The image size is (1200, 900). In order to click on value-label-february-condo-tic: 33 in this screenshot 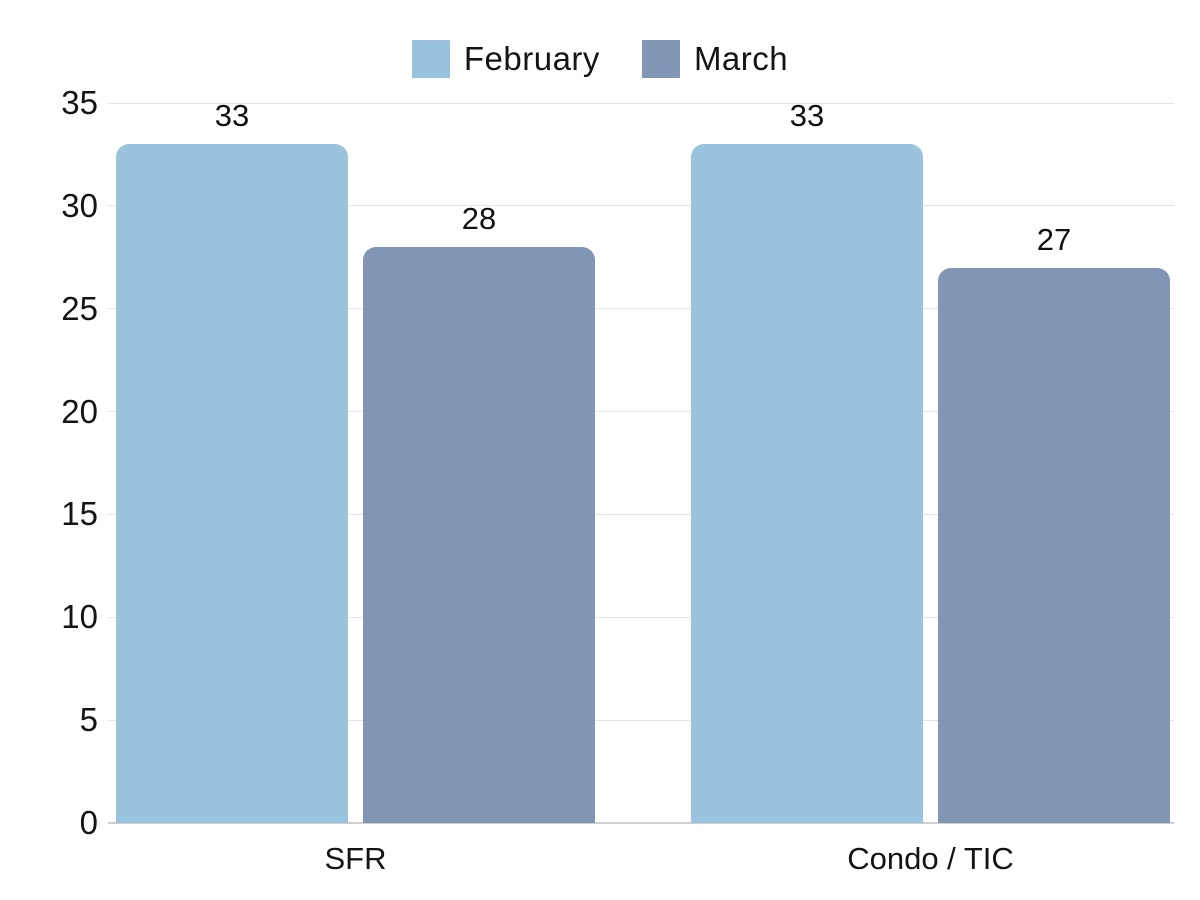, I will do `click(807, 116)`.